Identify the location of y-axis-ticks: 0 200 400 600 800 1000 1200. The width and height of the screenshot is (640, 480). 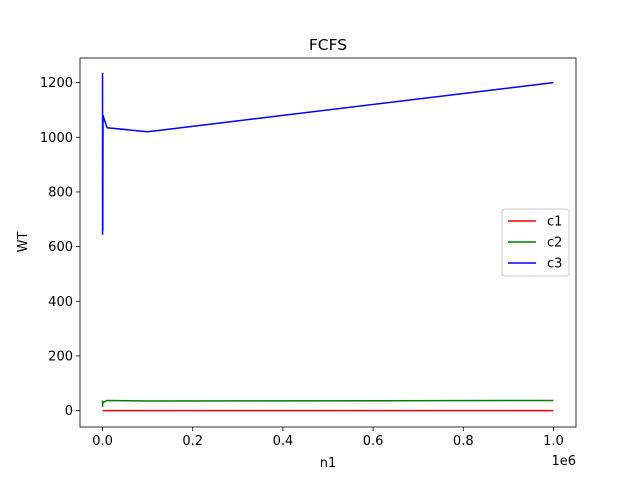
(60, 247).